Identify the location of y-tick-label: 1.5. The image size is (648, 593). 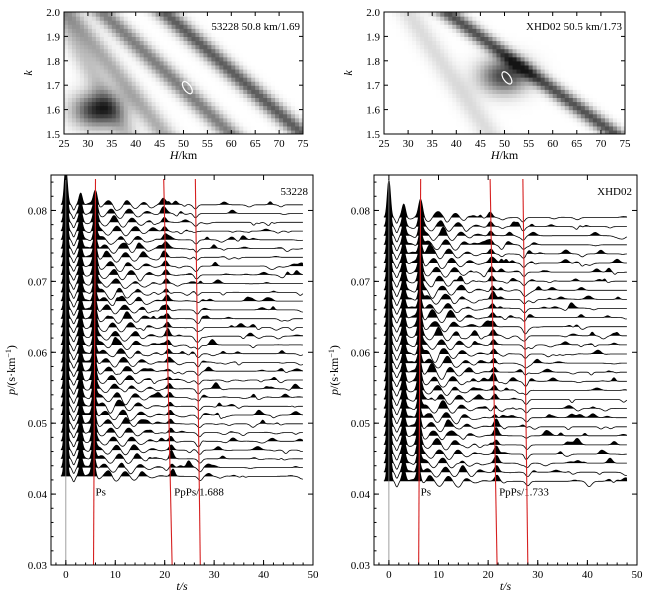
(53, 135).